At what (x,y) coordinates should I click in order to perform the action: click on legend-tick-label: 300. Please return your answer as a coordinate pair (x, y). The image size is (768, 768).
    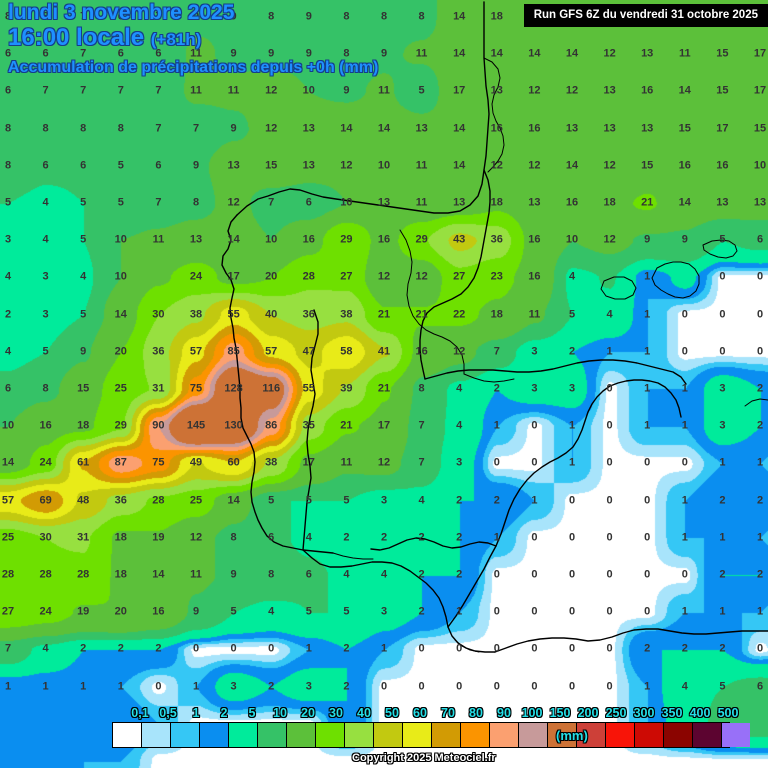
    Looking at the image, I should click on (644, 713).